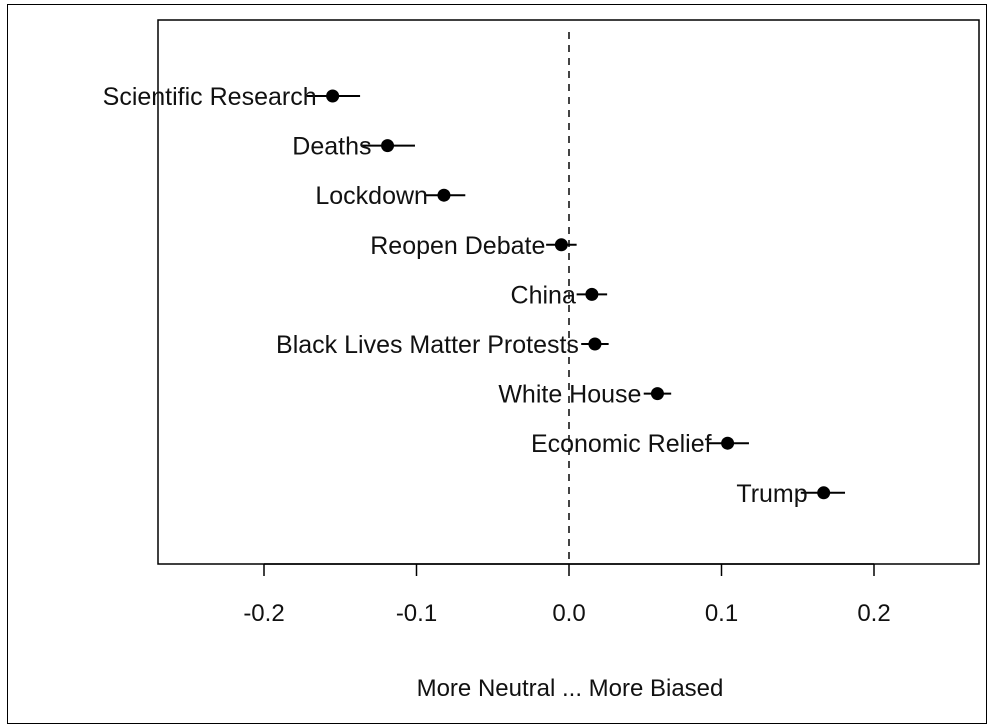  I want to click on x-tick-label: -0.1, so click(416, 613).